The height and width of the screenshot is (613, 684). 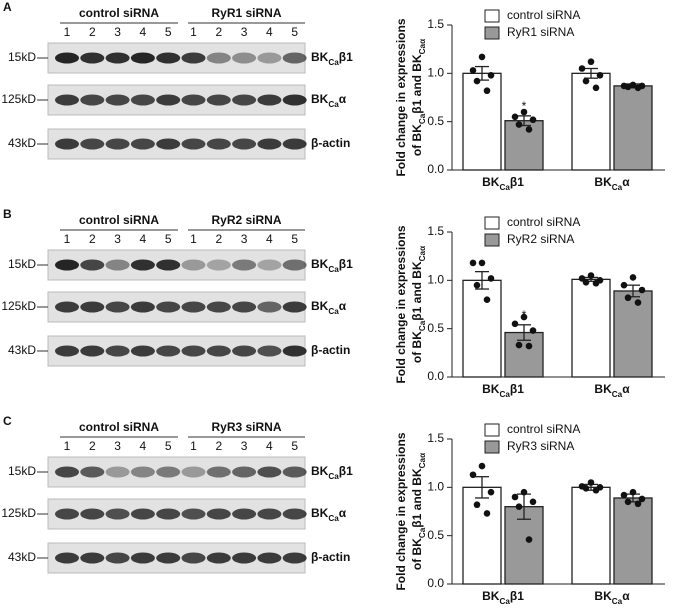 I want to click on panel-label: B, so click(x=7, y=214).